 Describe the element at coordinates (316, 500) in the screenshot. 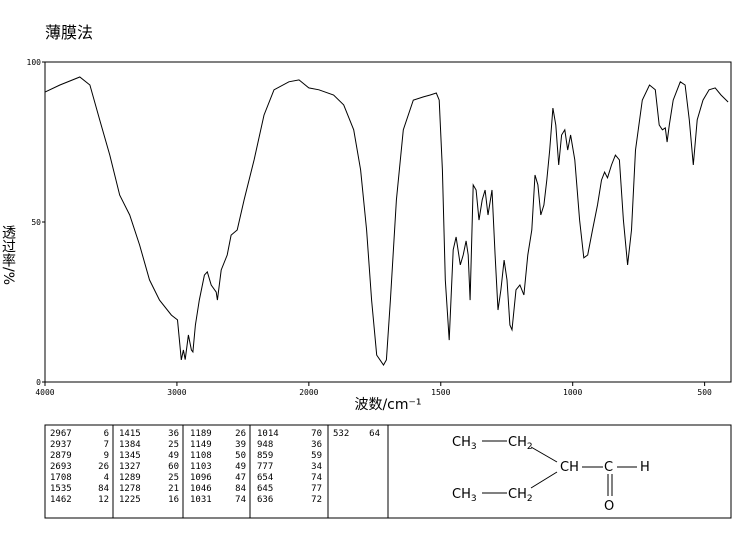

I see `peak-transmittance: 72` at that location.